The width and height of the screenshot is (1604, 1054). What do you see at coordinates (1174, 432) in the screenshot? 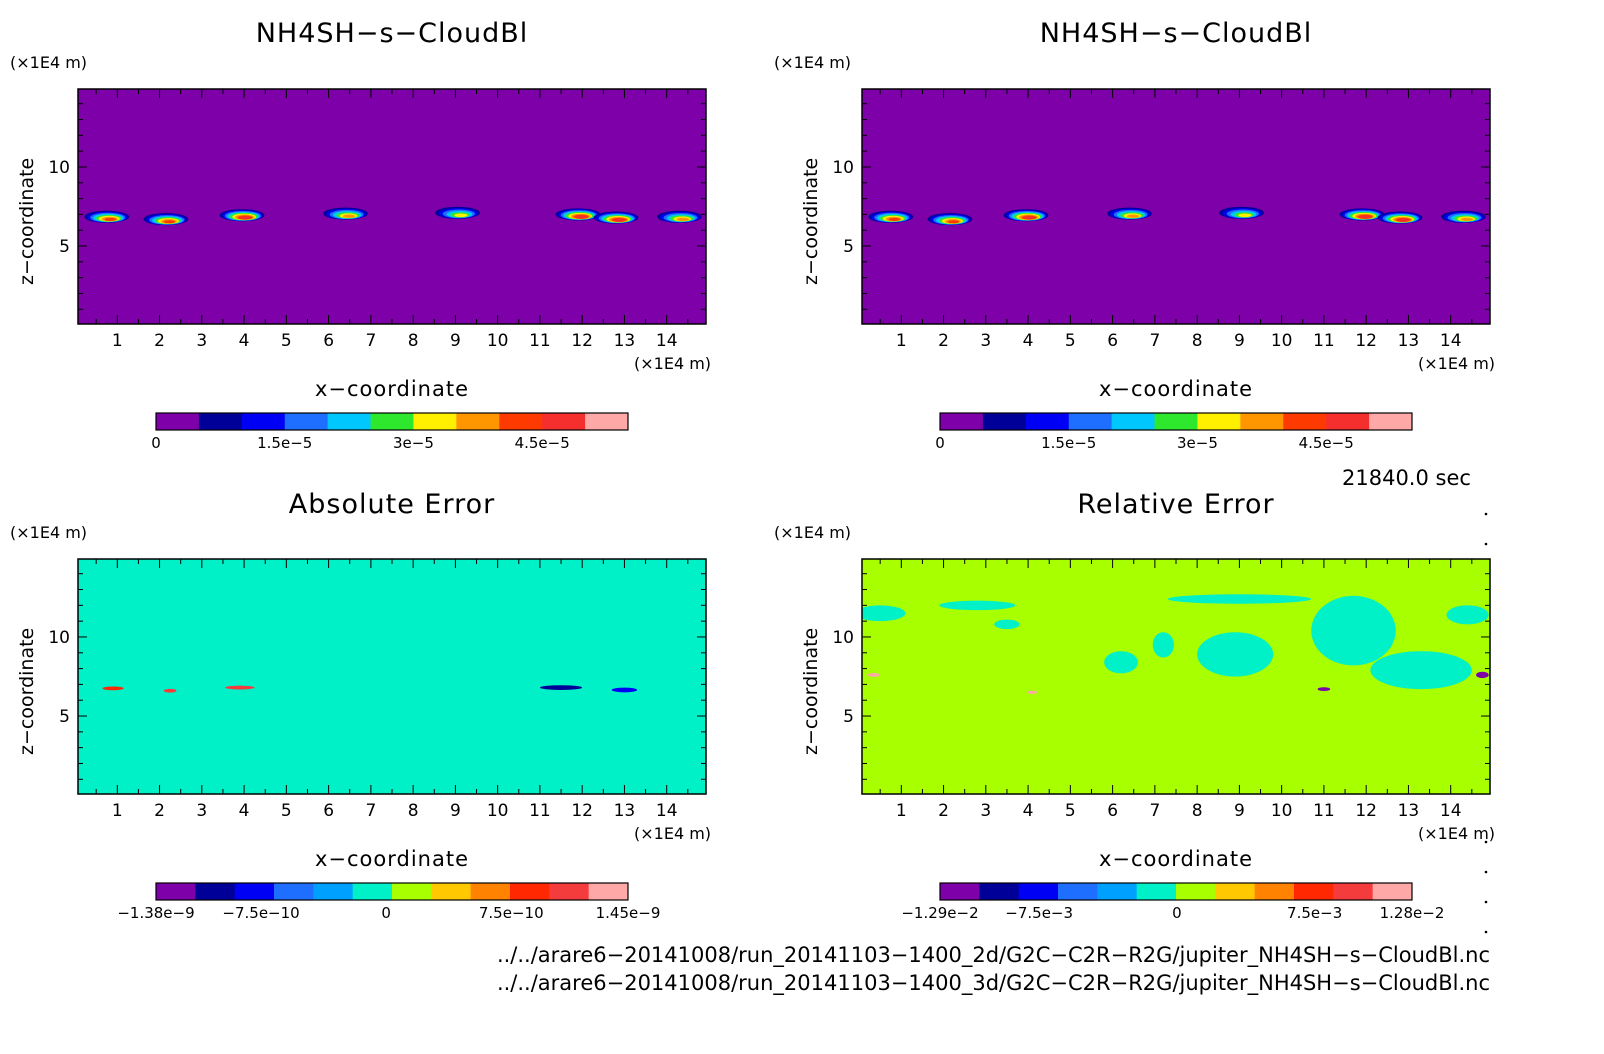
I see `panel-2-colorbar: 0 1.5e−5 3e−5 4.5e−5` at bounding box center [1174, 432].